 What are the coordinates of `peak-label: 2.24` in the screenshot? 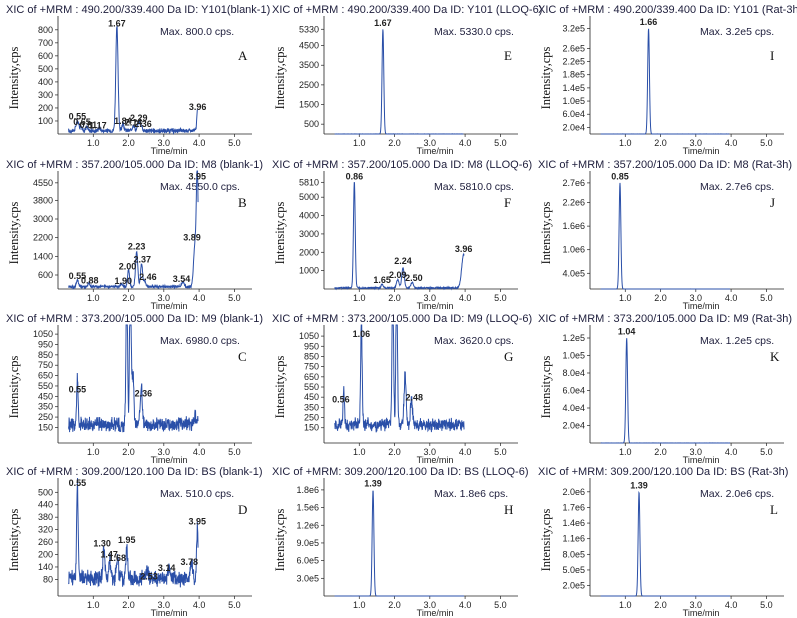 It's located at (403, 261).